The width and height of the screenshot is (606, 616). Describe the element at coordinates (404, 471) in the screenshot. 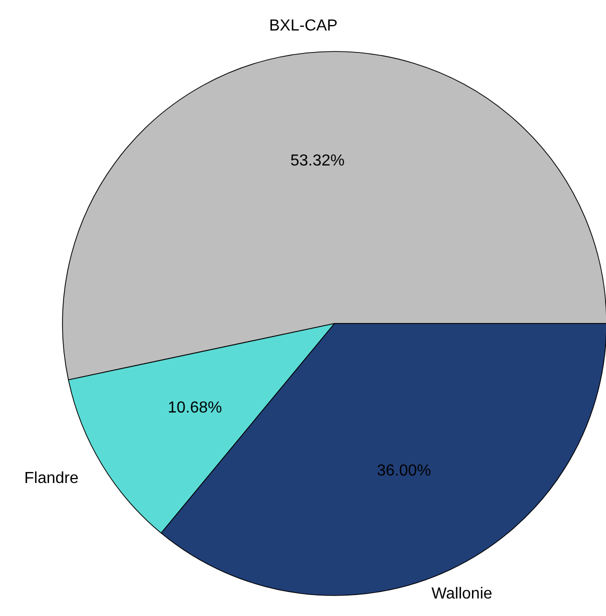

I see `data-label: 36.00%` at that location.